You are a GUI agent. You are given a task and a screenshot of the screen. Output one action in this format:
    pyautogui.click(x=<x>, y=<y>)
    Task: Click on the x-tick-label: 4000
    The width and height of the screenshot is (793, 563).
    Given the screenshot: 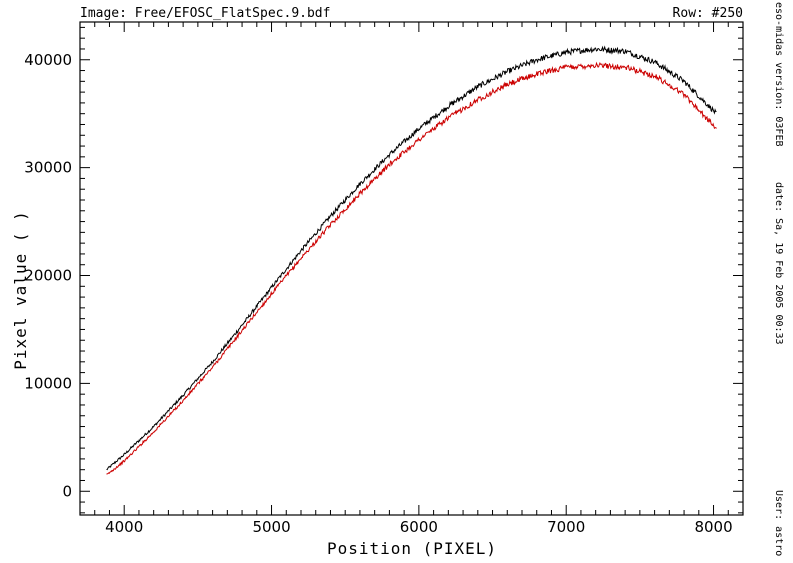 What is the action you would take?
    pyautogui.click(x=124, y=527)
    